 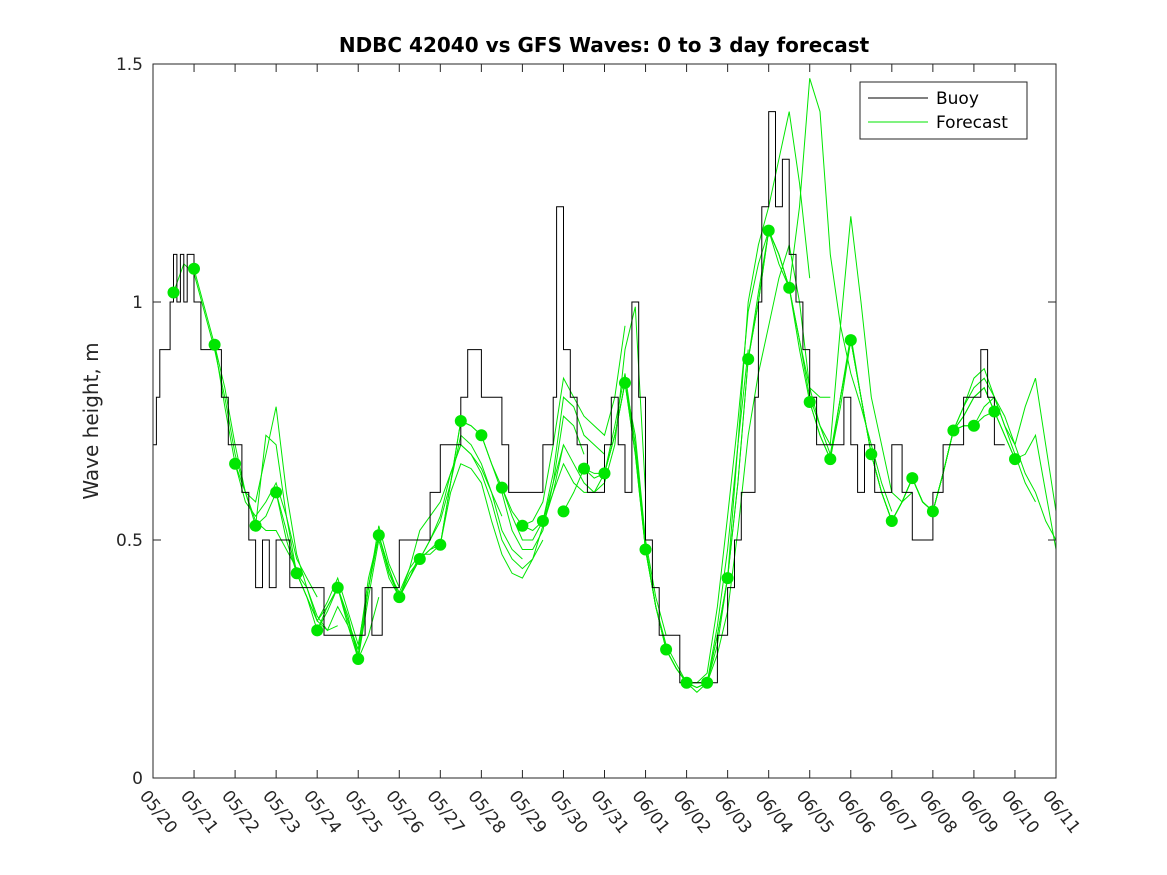 I want to click on x-tick-label: 05/22, so click(x=240, y=812).